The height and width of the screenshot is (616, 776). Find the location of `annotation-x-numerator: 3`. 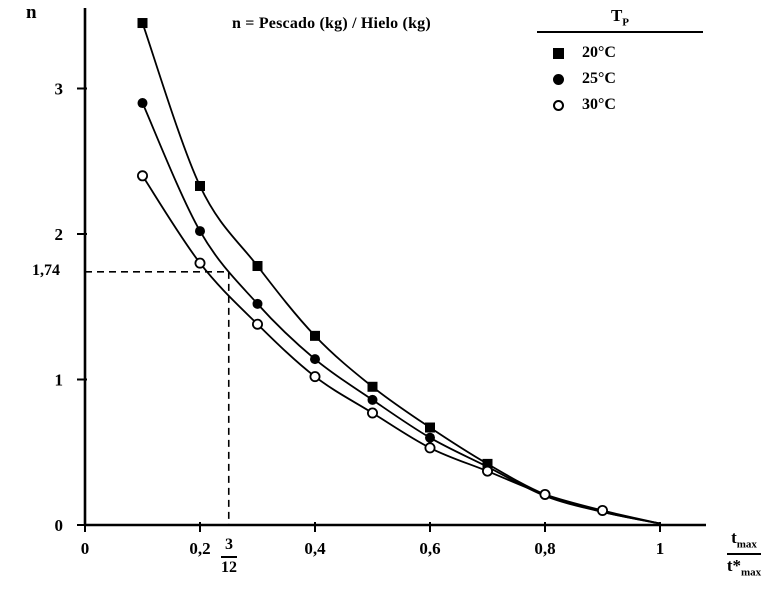

annotation-x-numerator: 3 is located at coordinates (229, 546).